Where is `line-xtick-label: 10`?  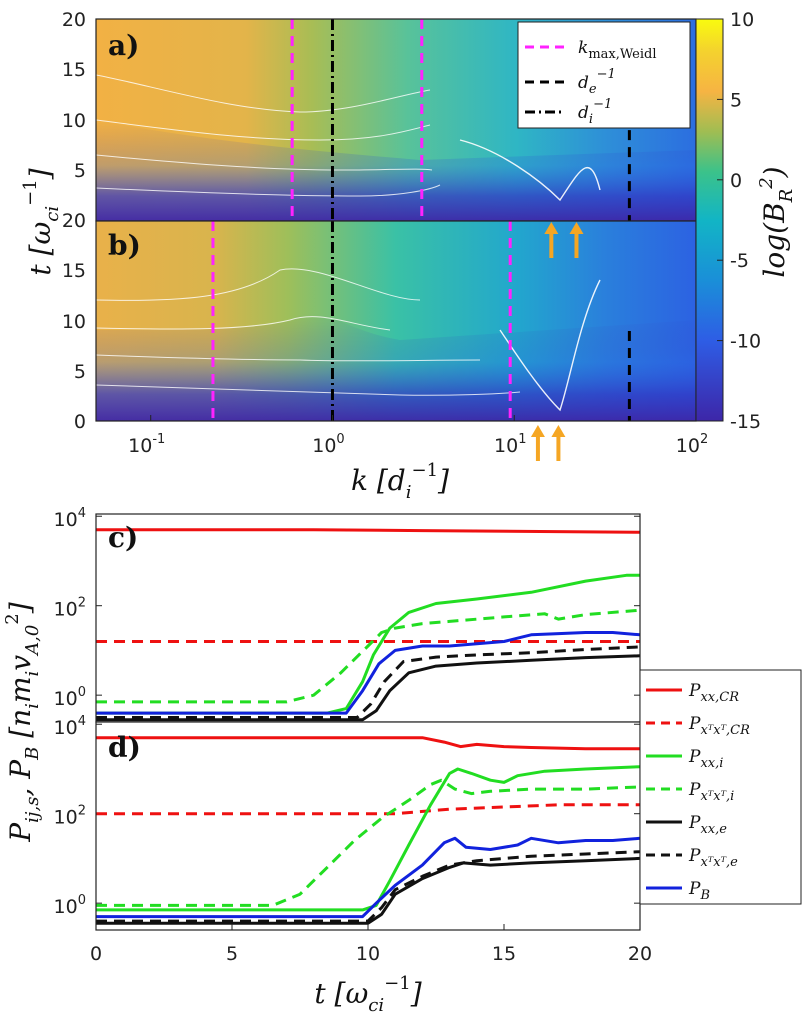
line-xtick-label: 10 is located at coordinates (368, 954).